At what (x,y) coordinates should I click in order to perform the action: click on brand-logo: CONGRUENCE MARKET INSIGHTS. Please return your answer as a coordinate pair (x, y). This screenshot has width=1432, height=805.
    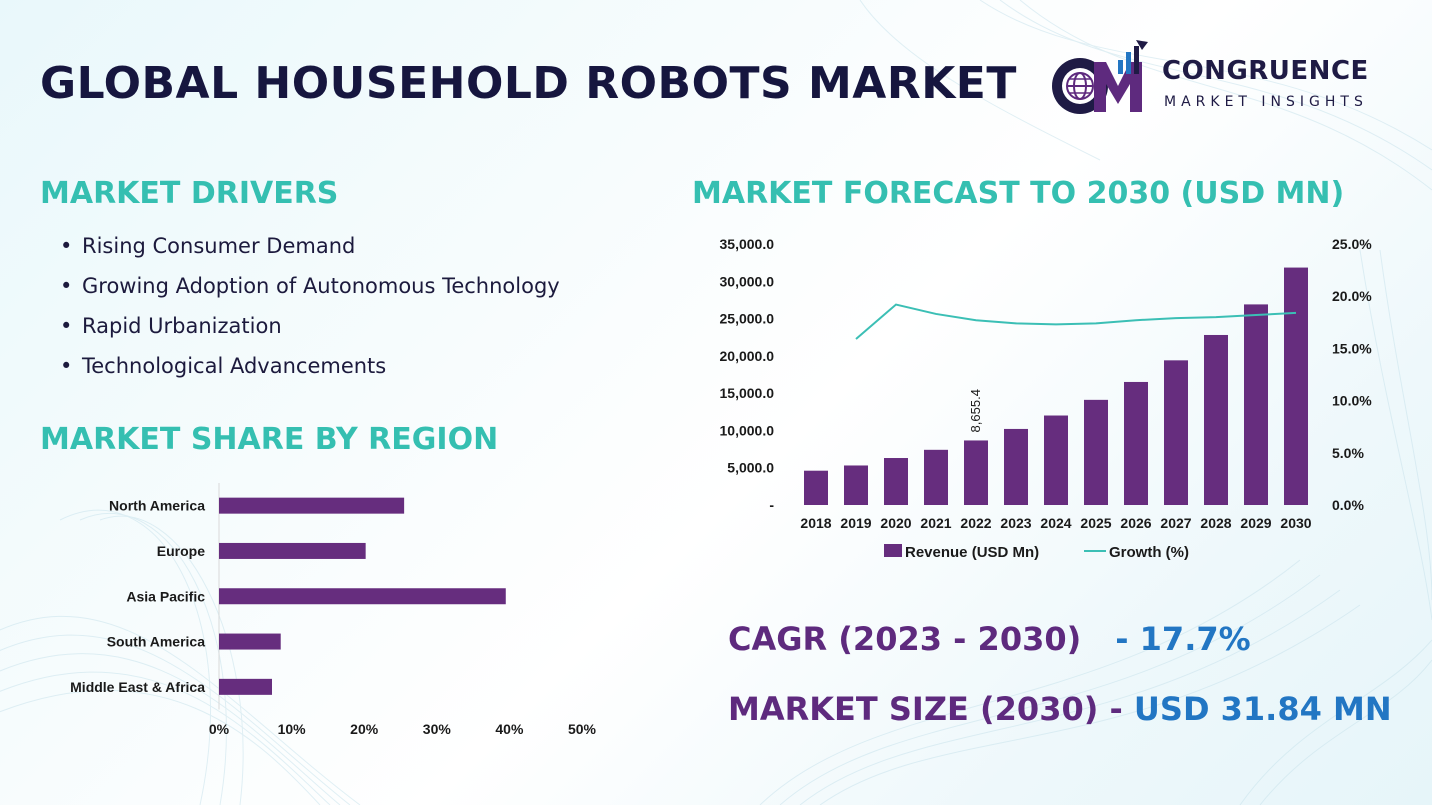
    Looking at the image, I should click on (1224, 80).